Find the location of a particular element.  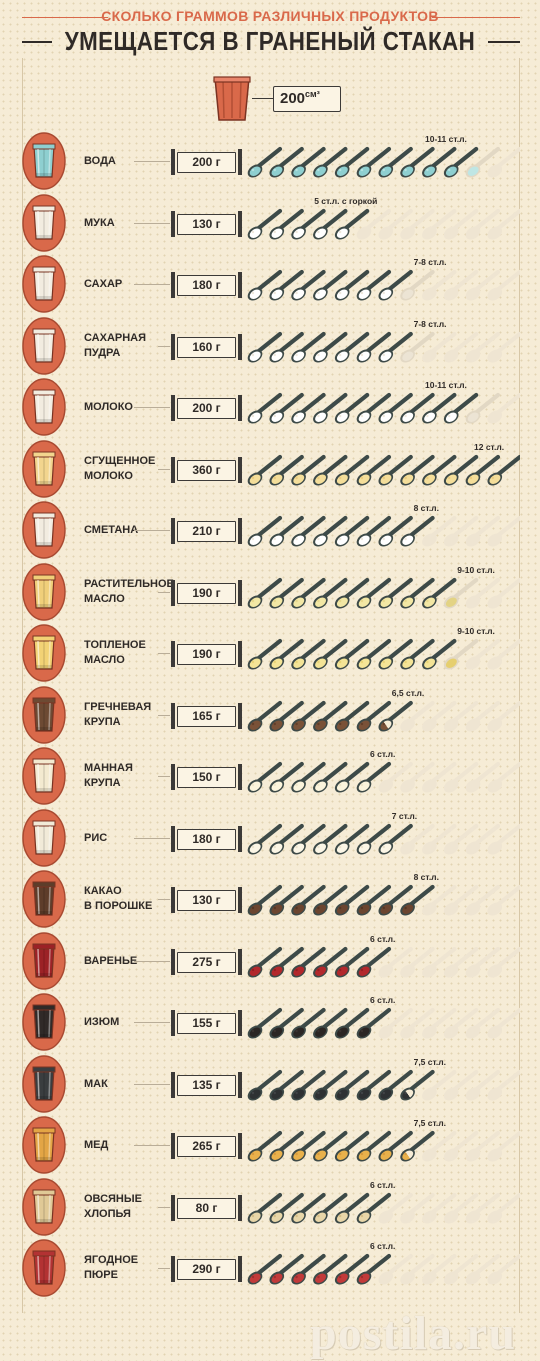

product-row: ИЗЮМ 155 г 6 ст.л. is located at coordinates (270, 1022).